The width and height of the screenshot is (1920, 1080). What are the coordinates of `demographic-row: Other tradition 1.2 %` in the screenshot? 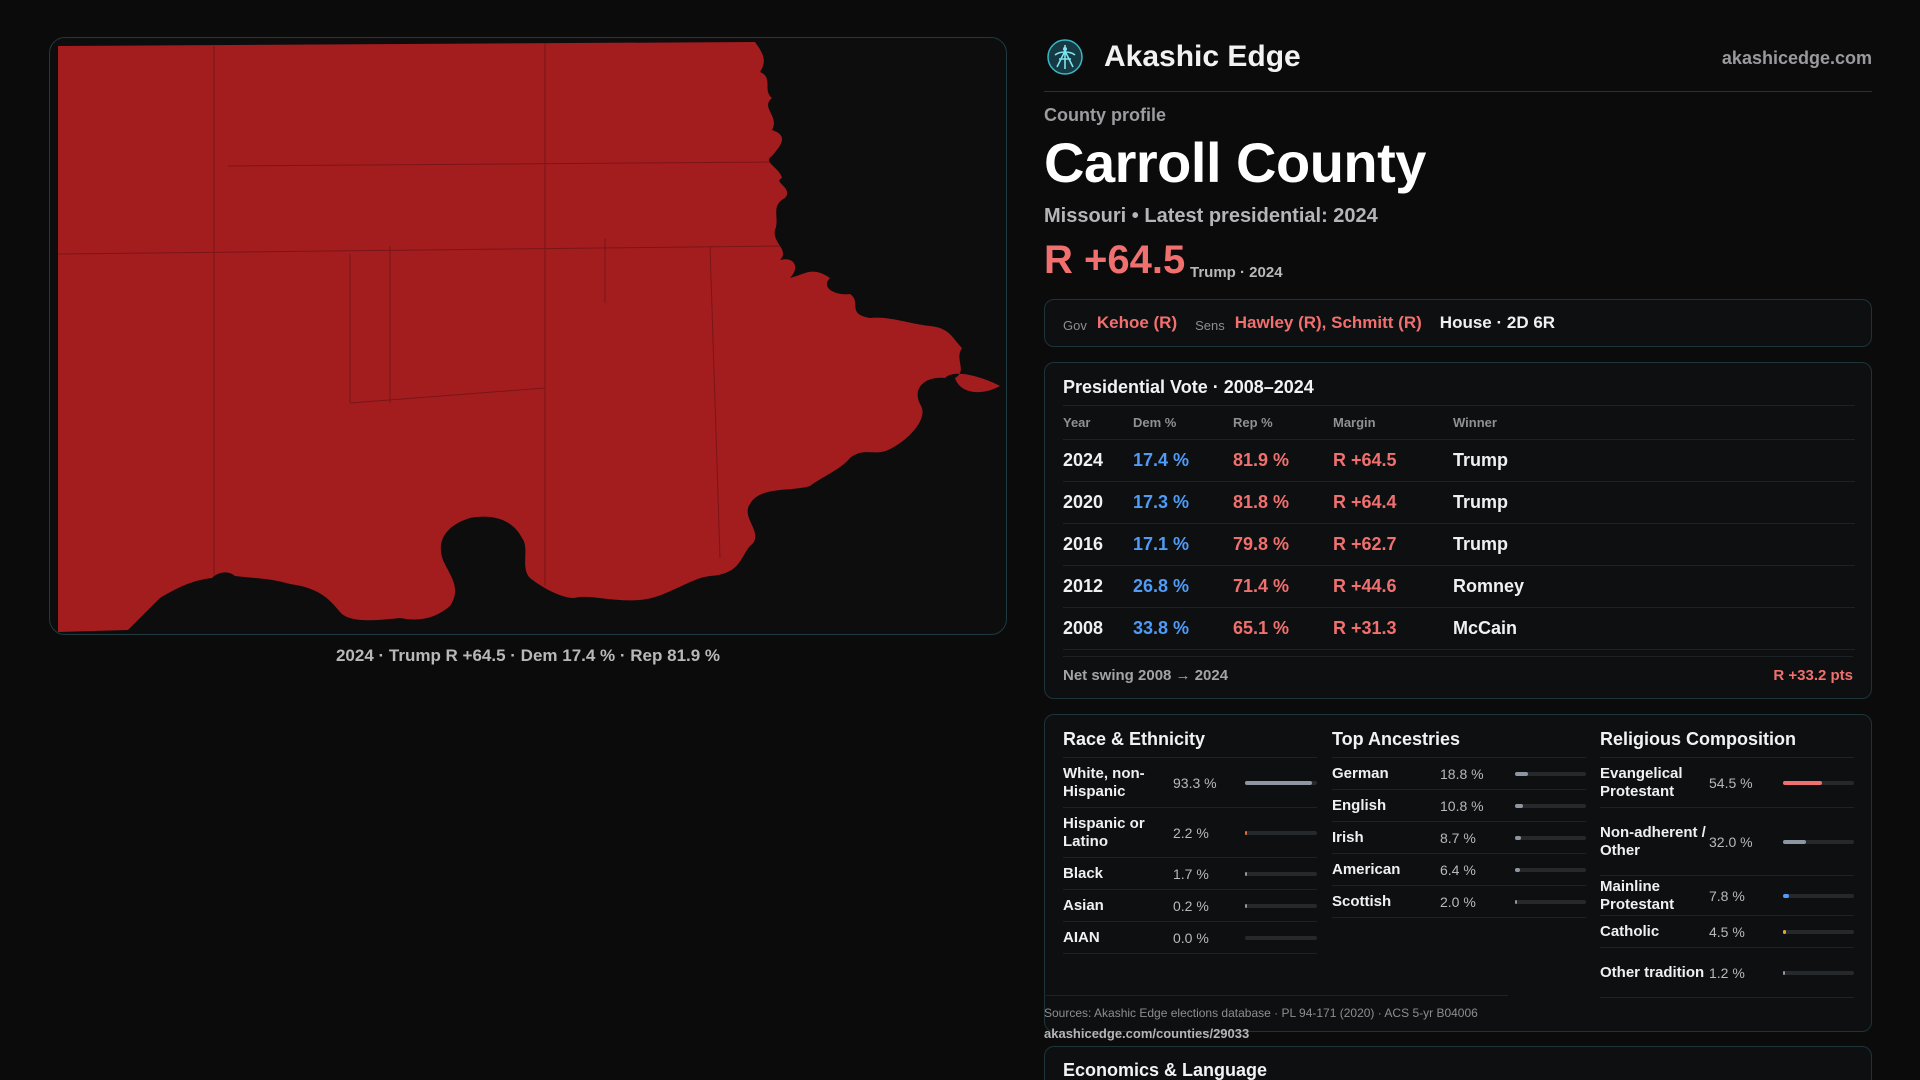 It's located at (1727, 973).